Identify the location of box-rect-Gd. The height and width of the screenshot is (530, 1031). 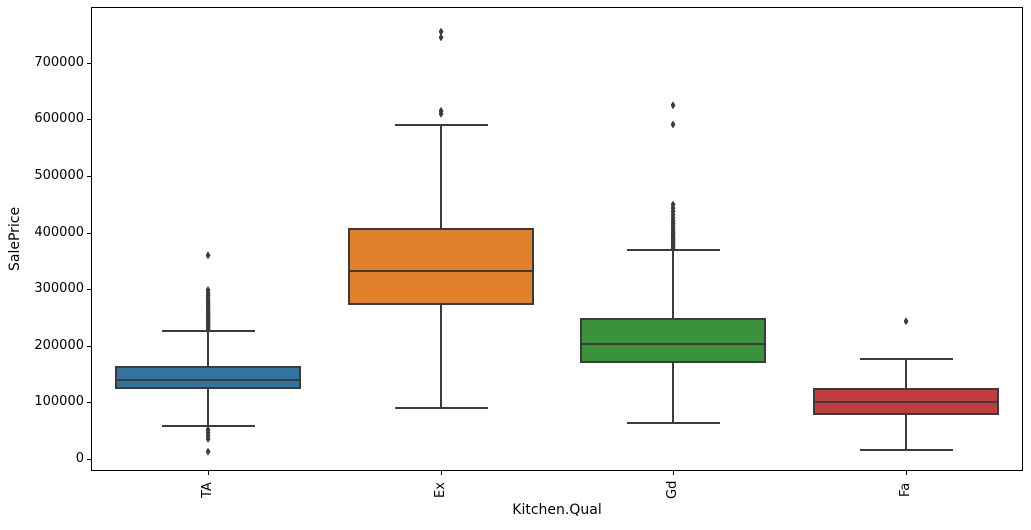
(673, 340).